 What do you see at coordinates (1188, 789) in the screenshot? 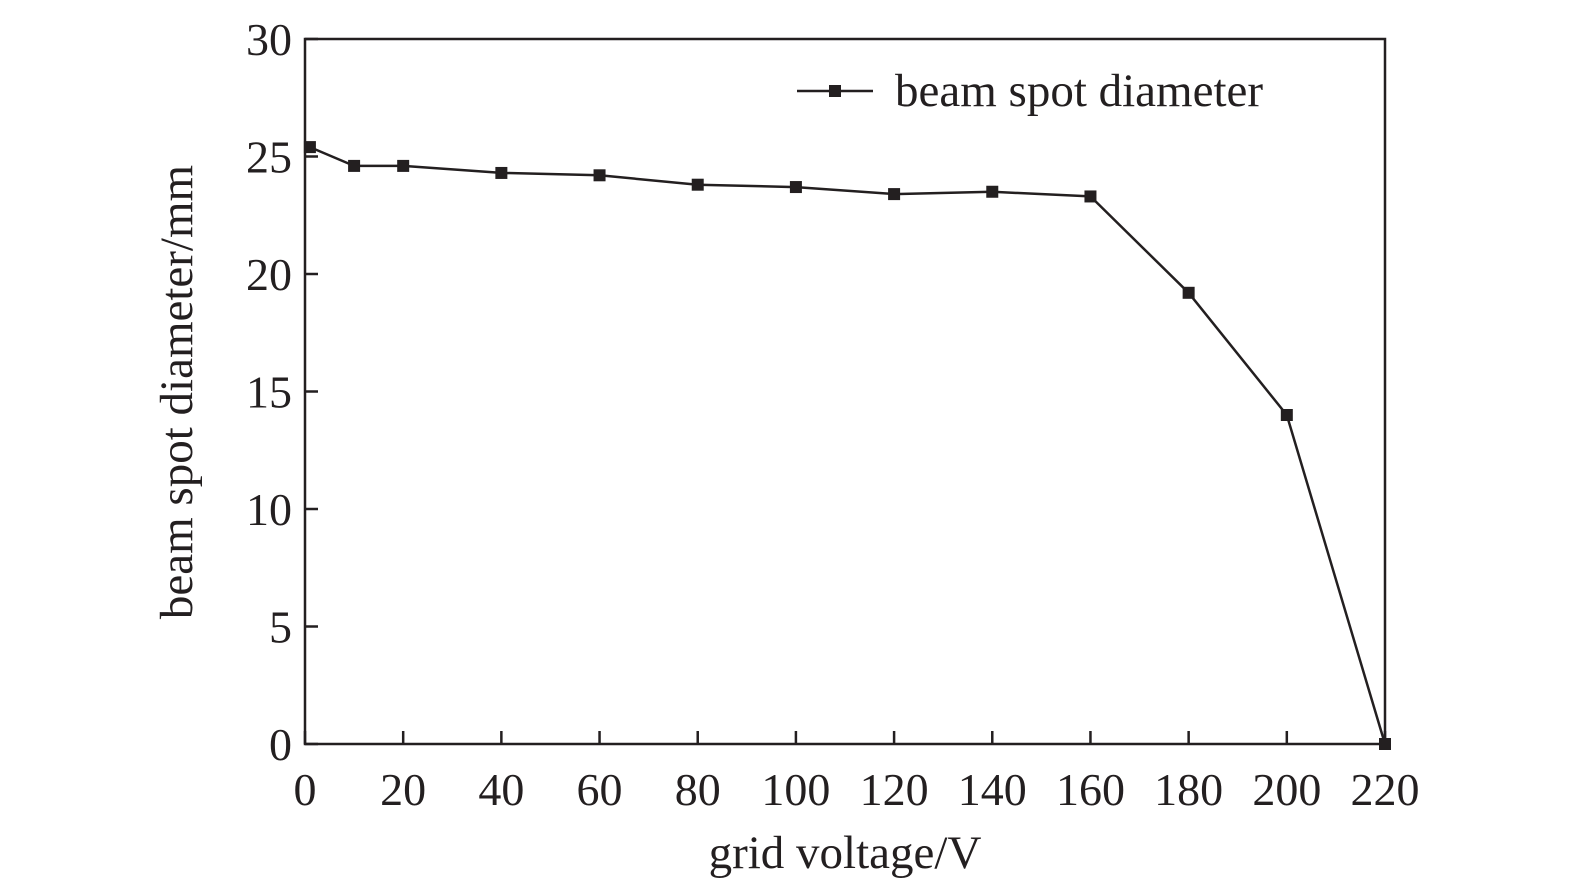
I see `x-tick-label: 180` at bounding box center [1188, 789].